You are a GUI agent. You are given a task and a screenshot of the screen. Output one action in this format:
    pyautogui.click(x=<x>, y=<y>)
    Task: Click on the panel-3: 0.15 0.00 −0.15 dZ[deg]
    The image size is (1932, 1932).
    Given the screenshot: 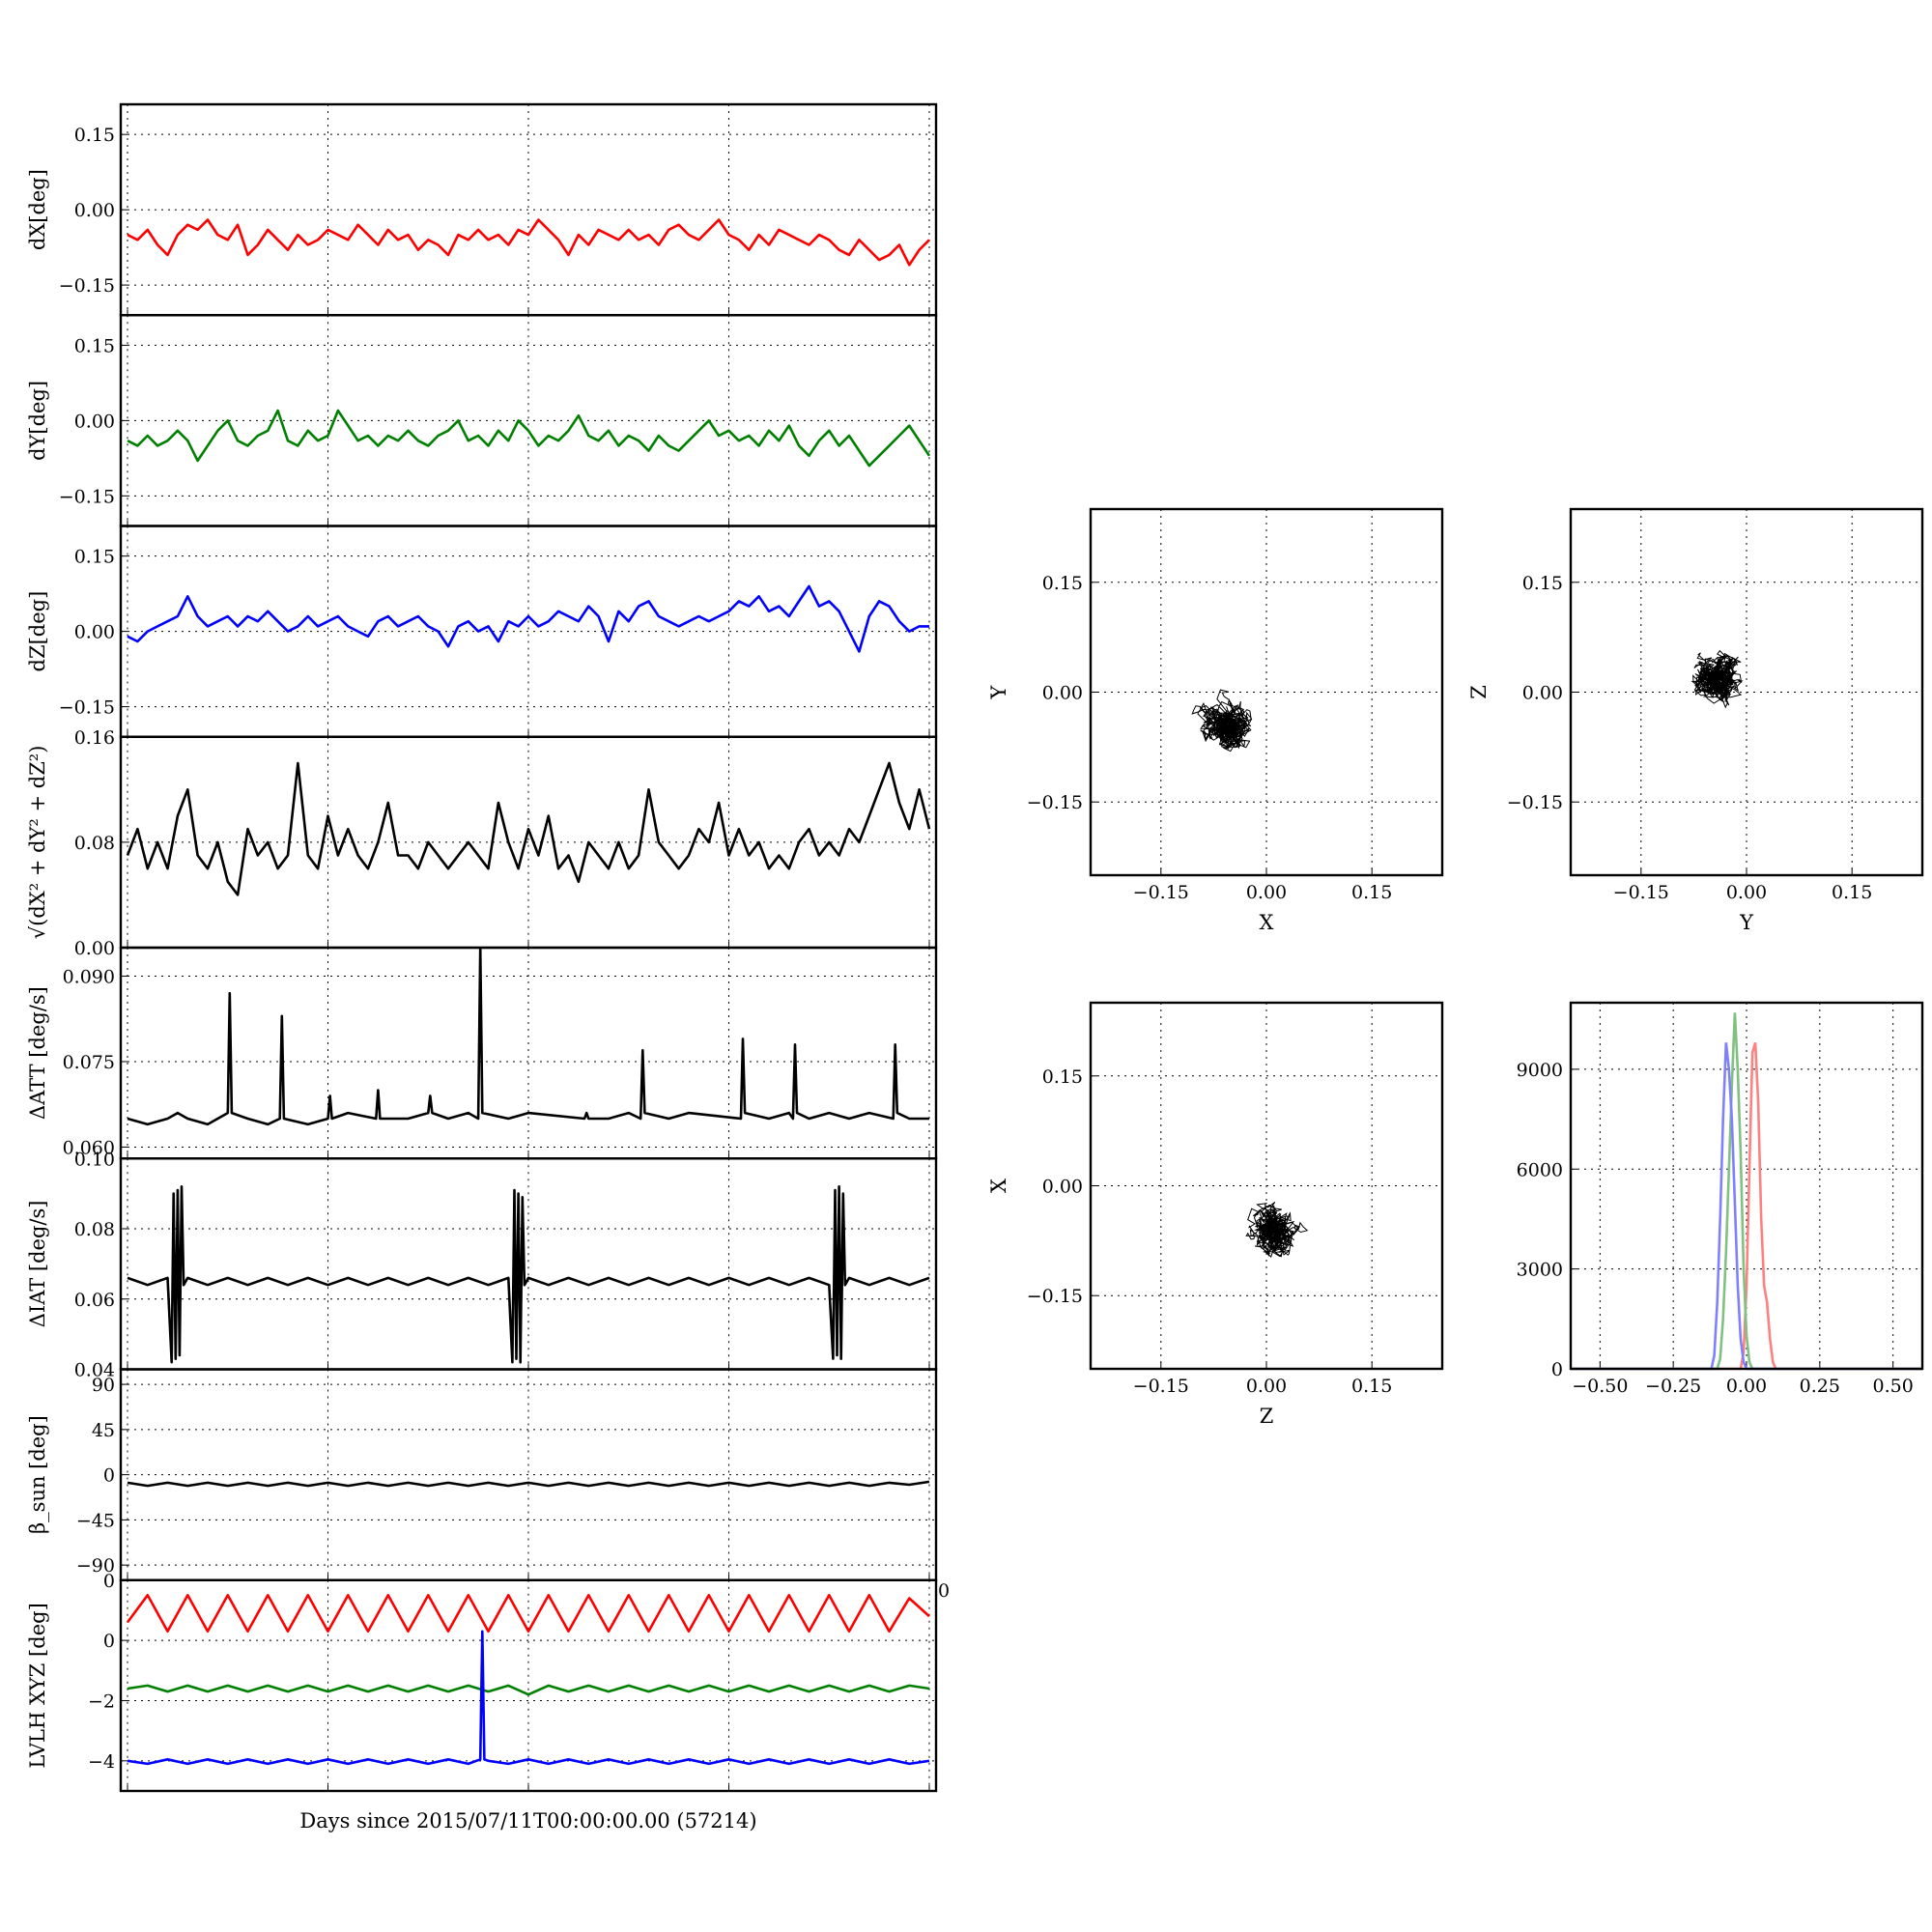 What is the action you would take?
    pyautogui.click(x=482, y=631)
    